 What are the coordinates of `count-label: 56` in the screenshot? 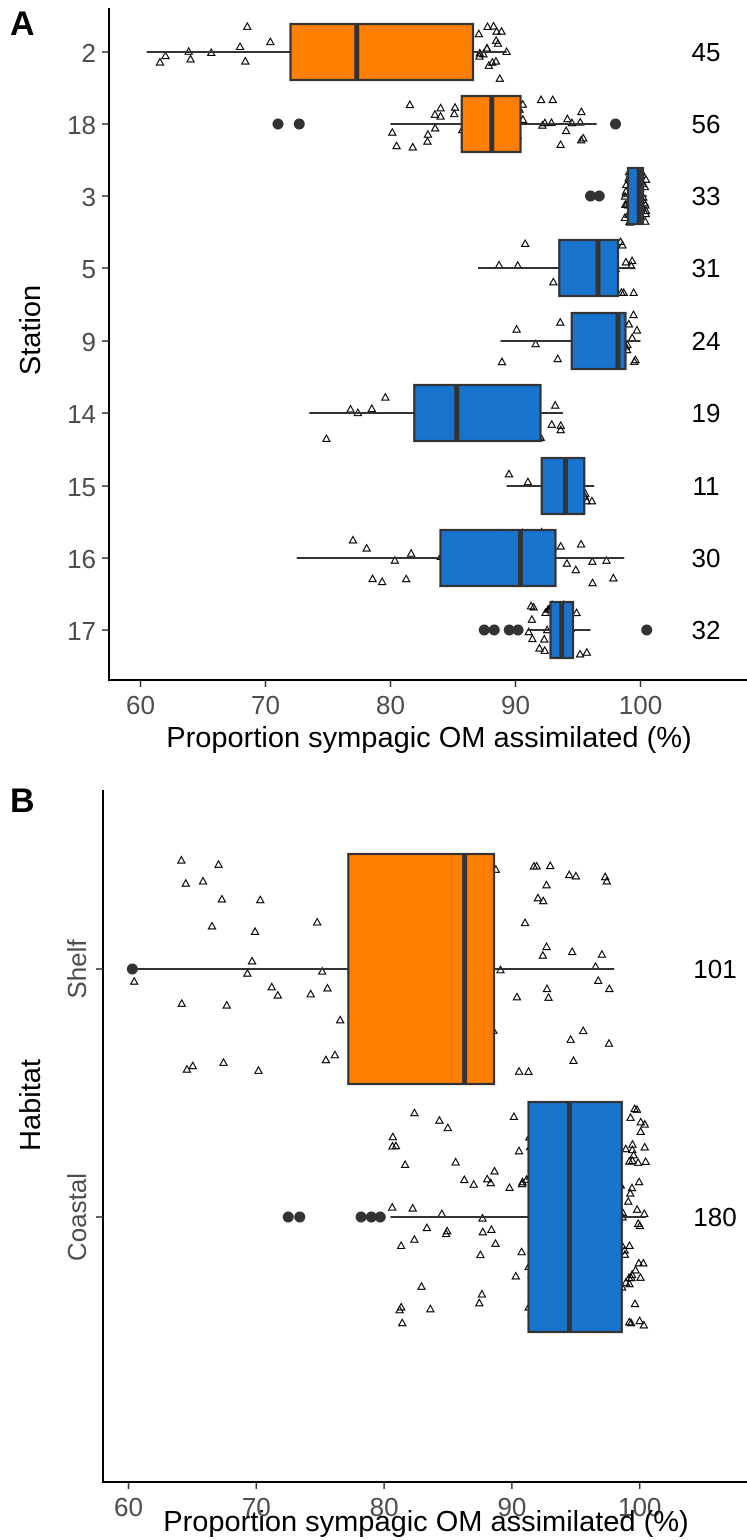 It's located at (706, 124).